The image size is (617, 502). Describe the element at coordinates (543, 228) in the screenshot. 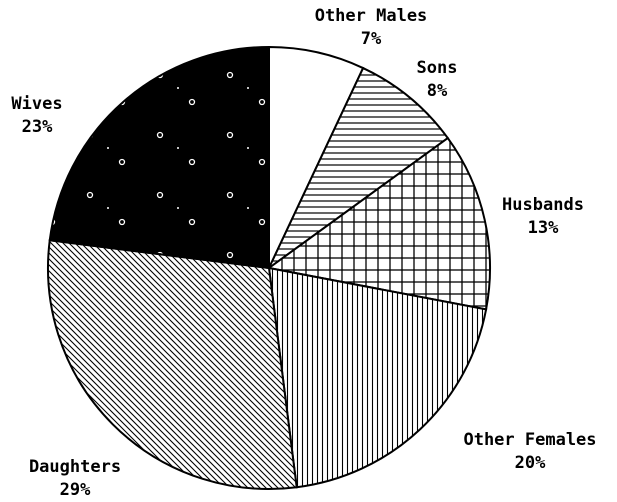

I see `value-label: 13%` at that location.